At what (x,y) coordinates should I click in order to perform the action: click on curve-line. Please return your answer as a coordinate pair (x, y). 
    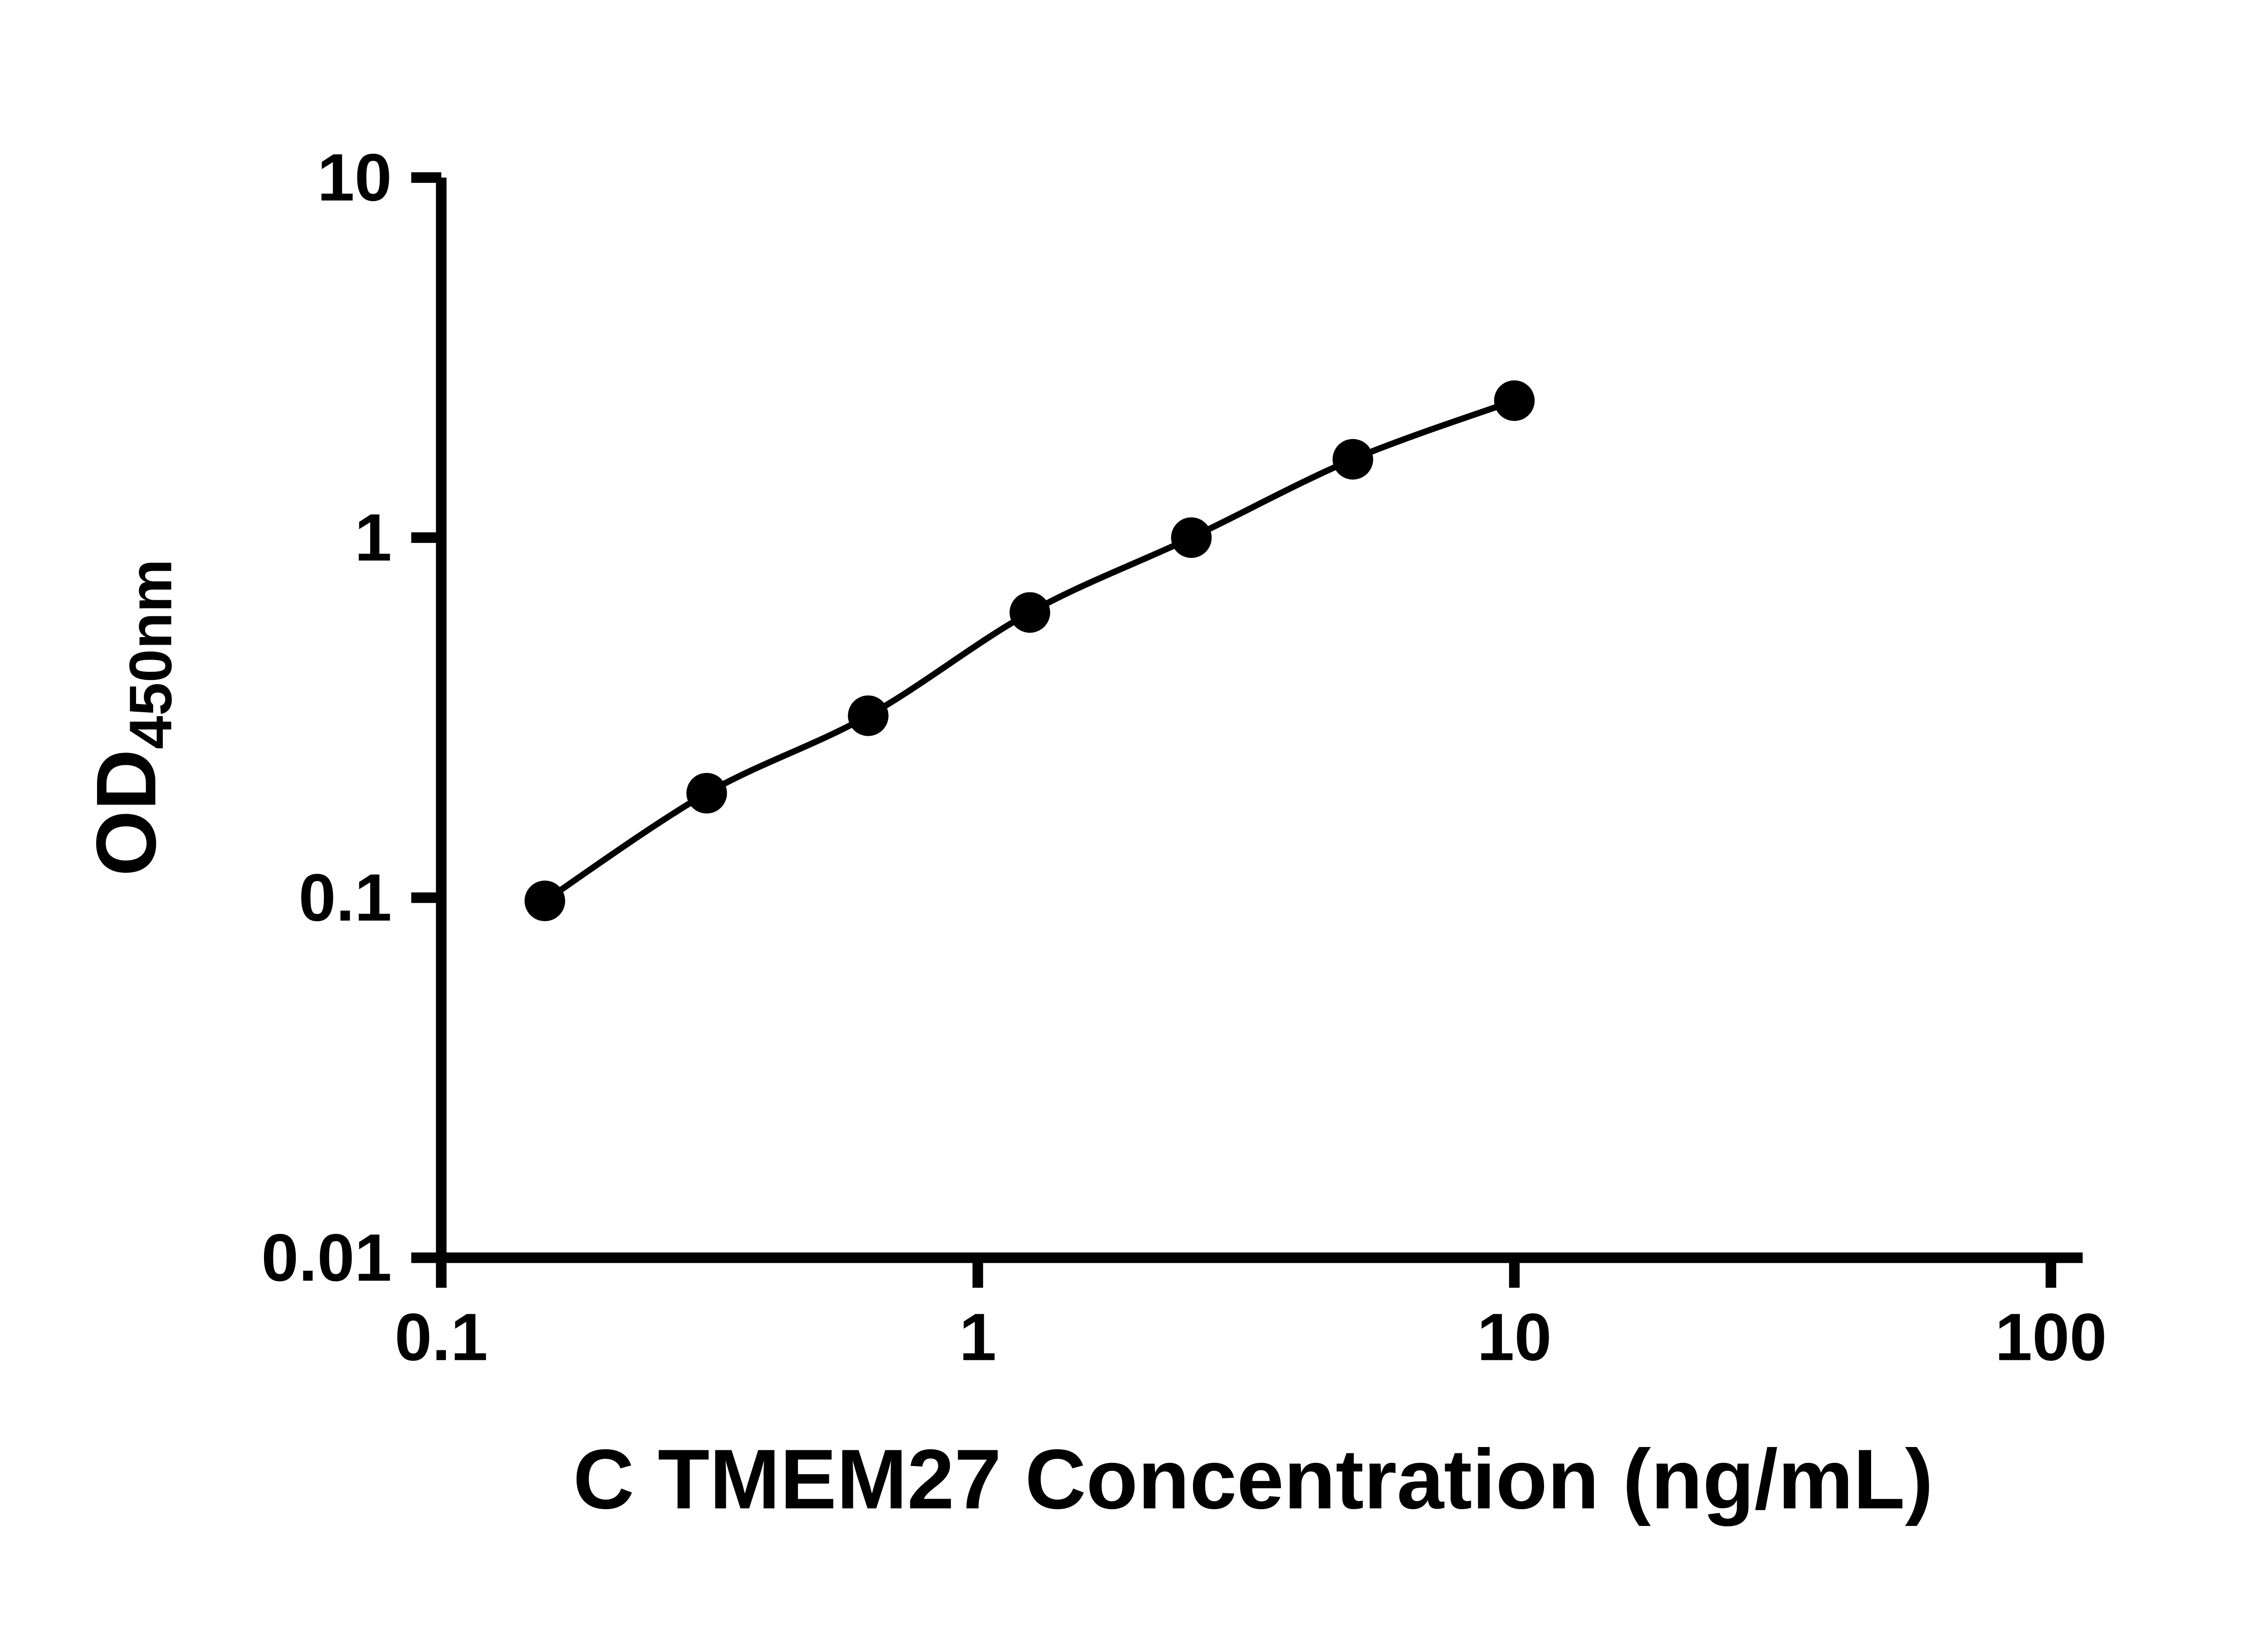
    Looking at the image, I should click on (1029, 650).